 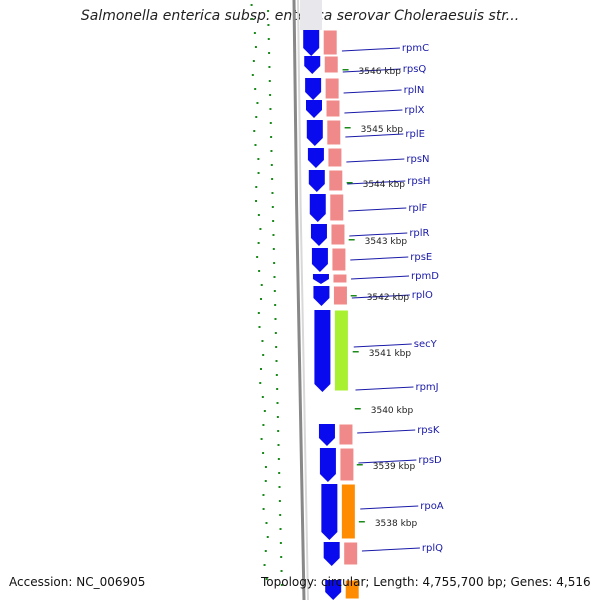 What do you see at coordinates (421, 257) in the screenshot?
I see `gene-label-rpsE: rpsE` at bounding box center [421, 257].